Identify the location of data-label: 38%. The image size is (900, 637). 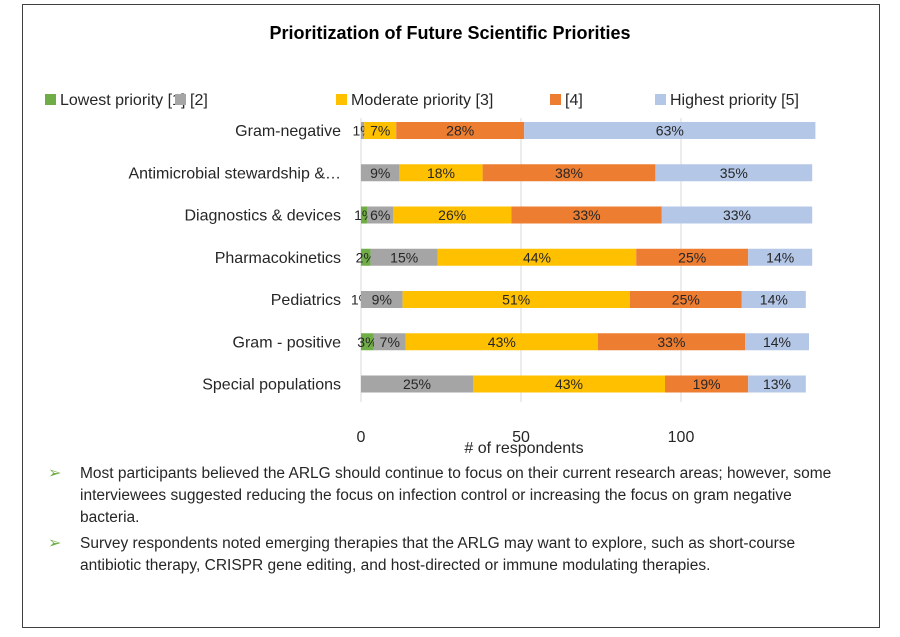
(569, 173).